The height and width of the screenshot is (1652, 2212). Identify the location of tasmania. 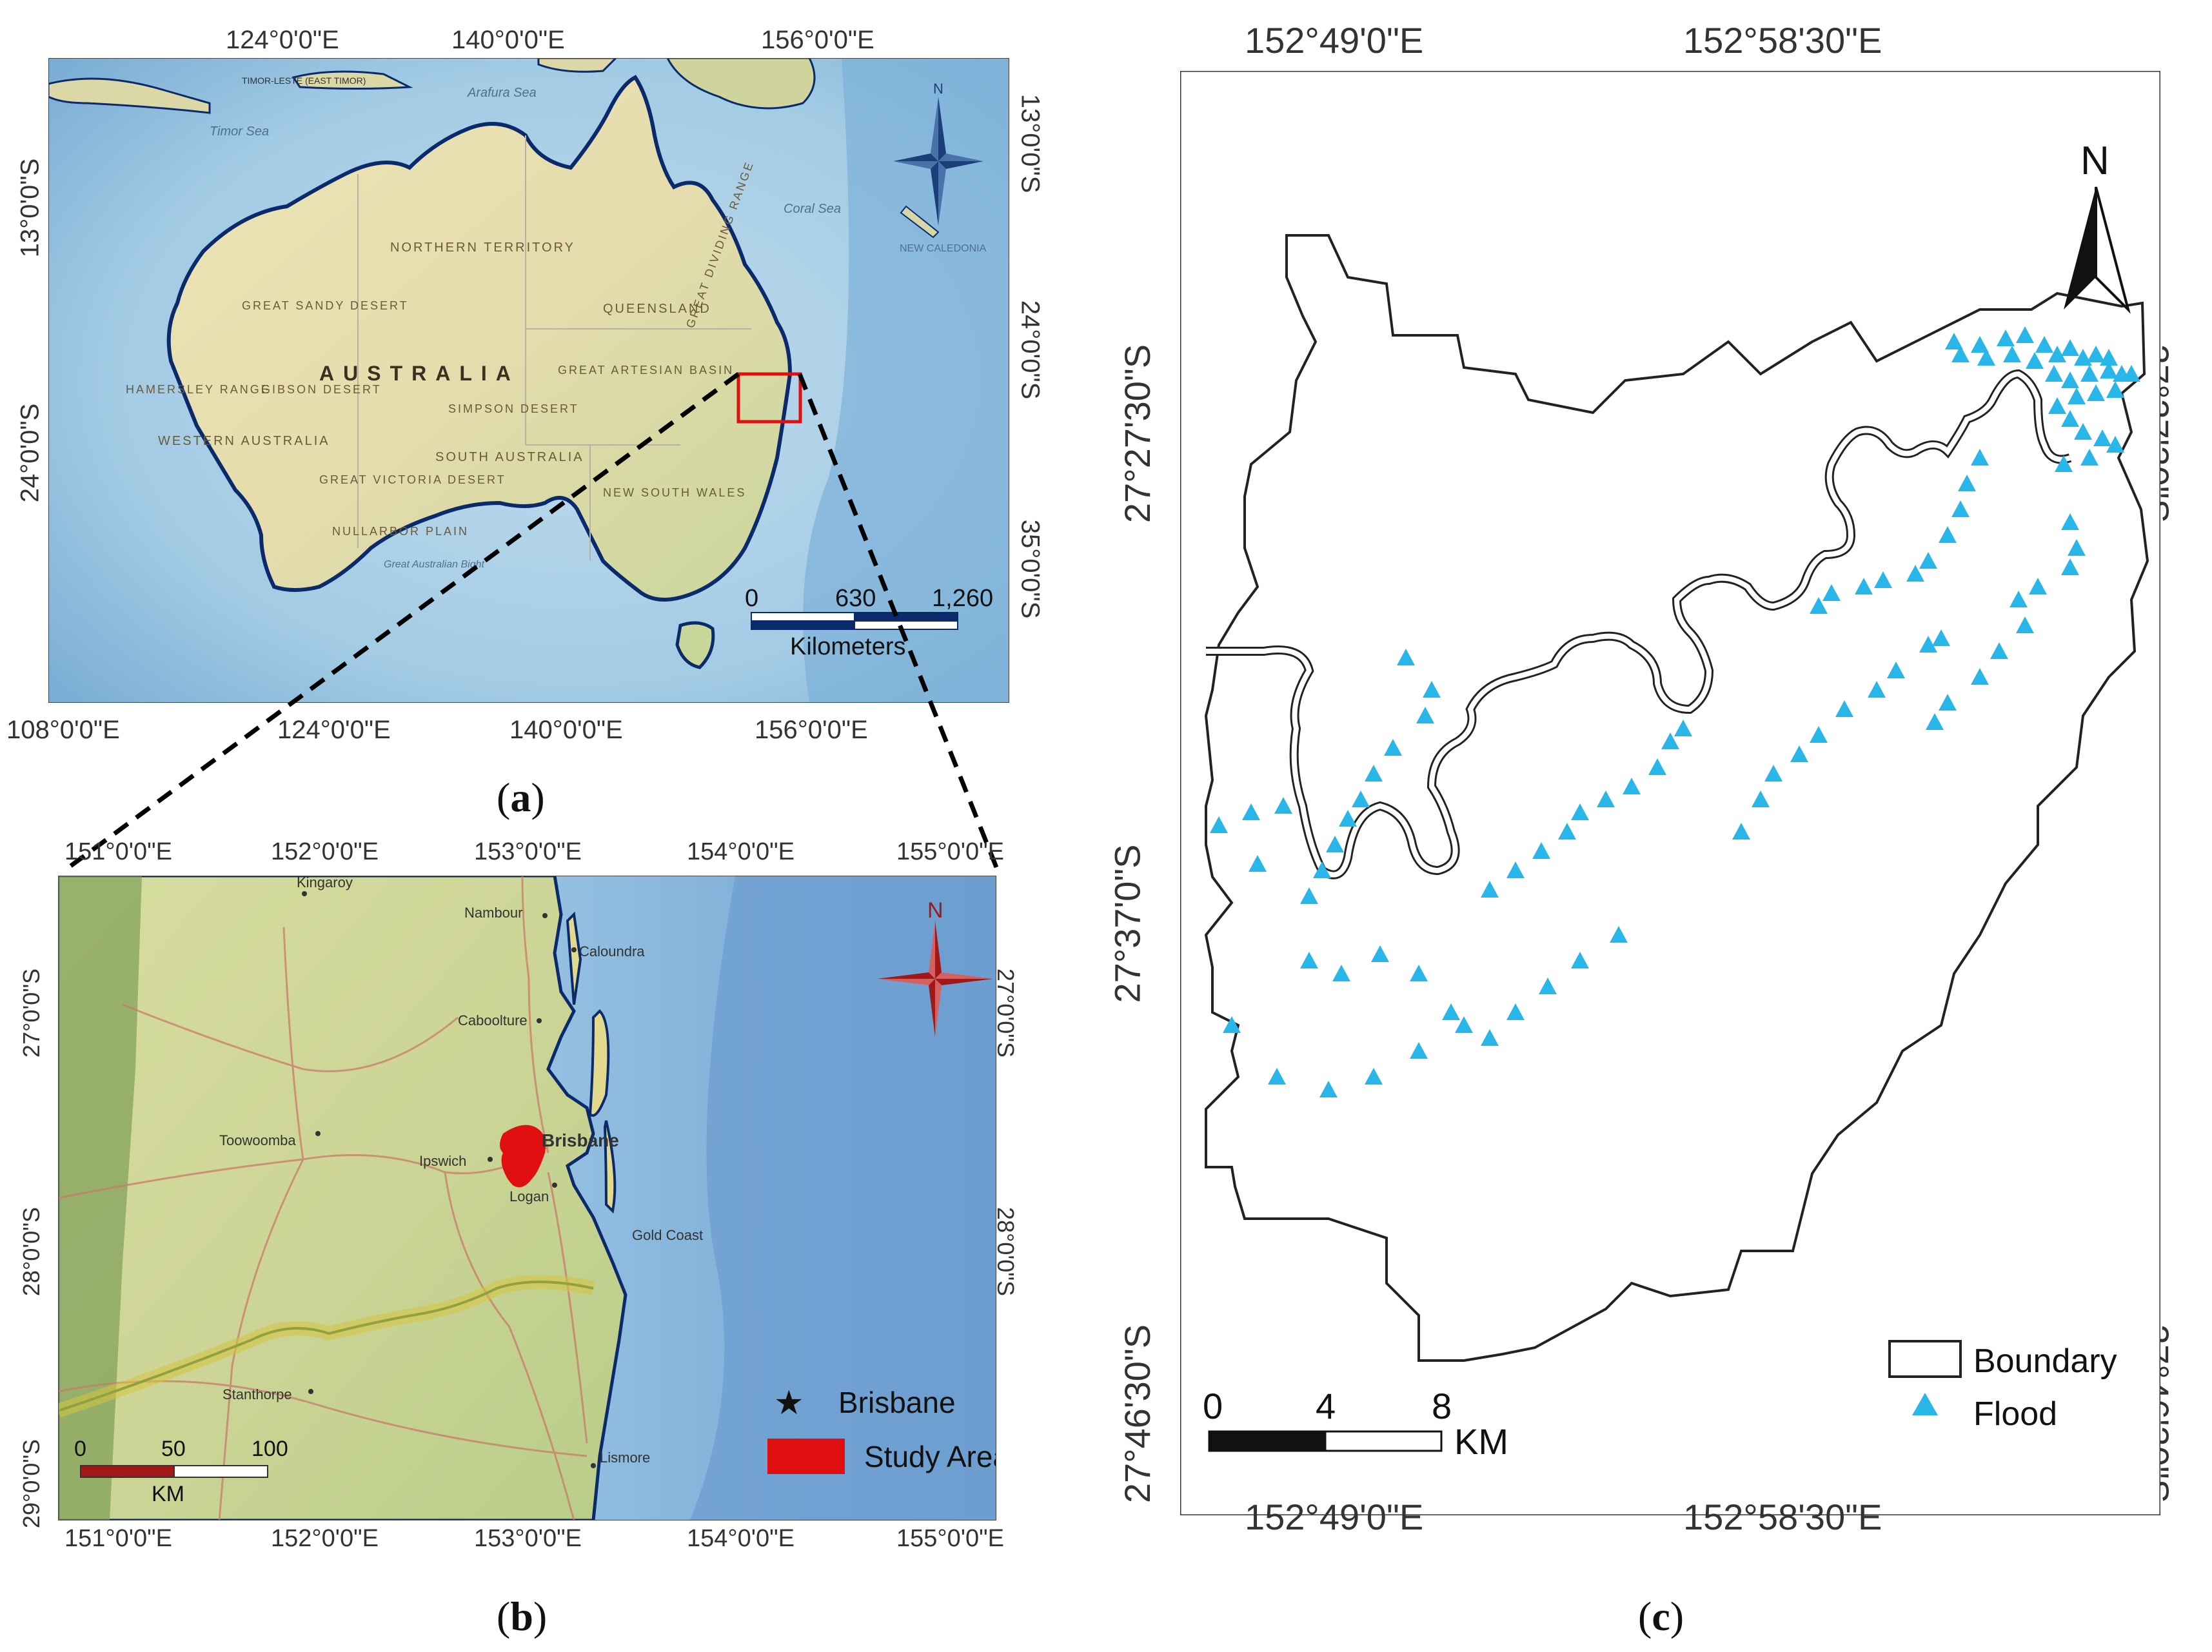
(695, 645).